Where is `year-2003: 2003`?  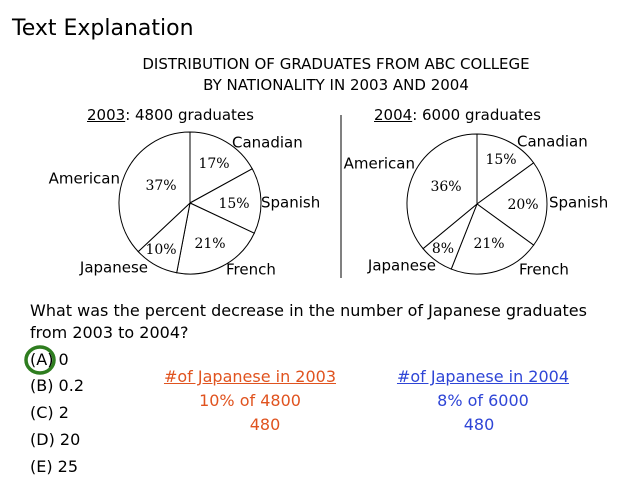
year-2003: 2003 is located at coordinates (106, 115).